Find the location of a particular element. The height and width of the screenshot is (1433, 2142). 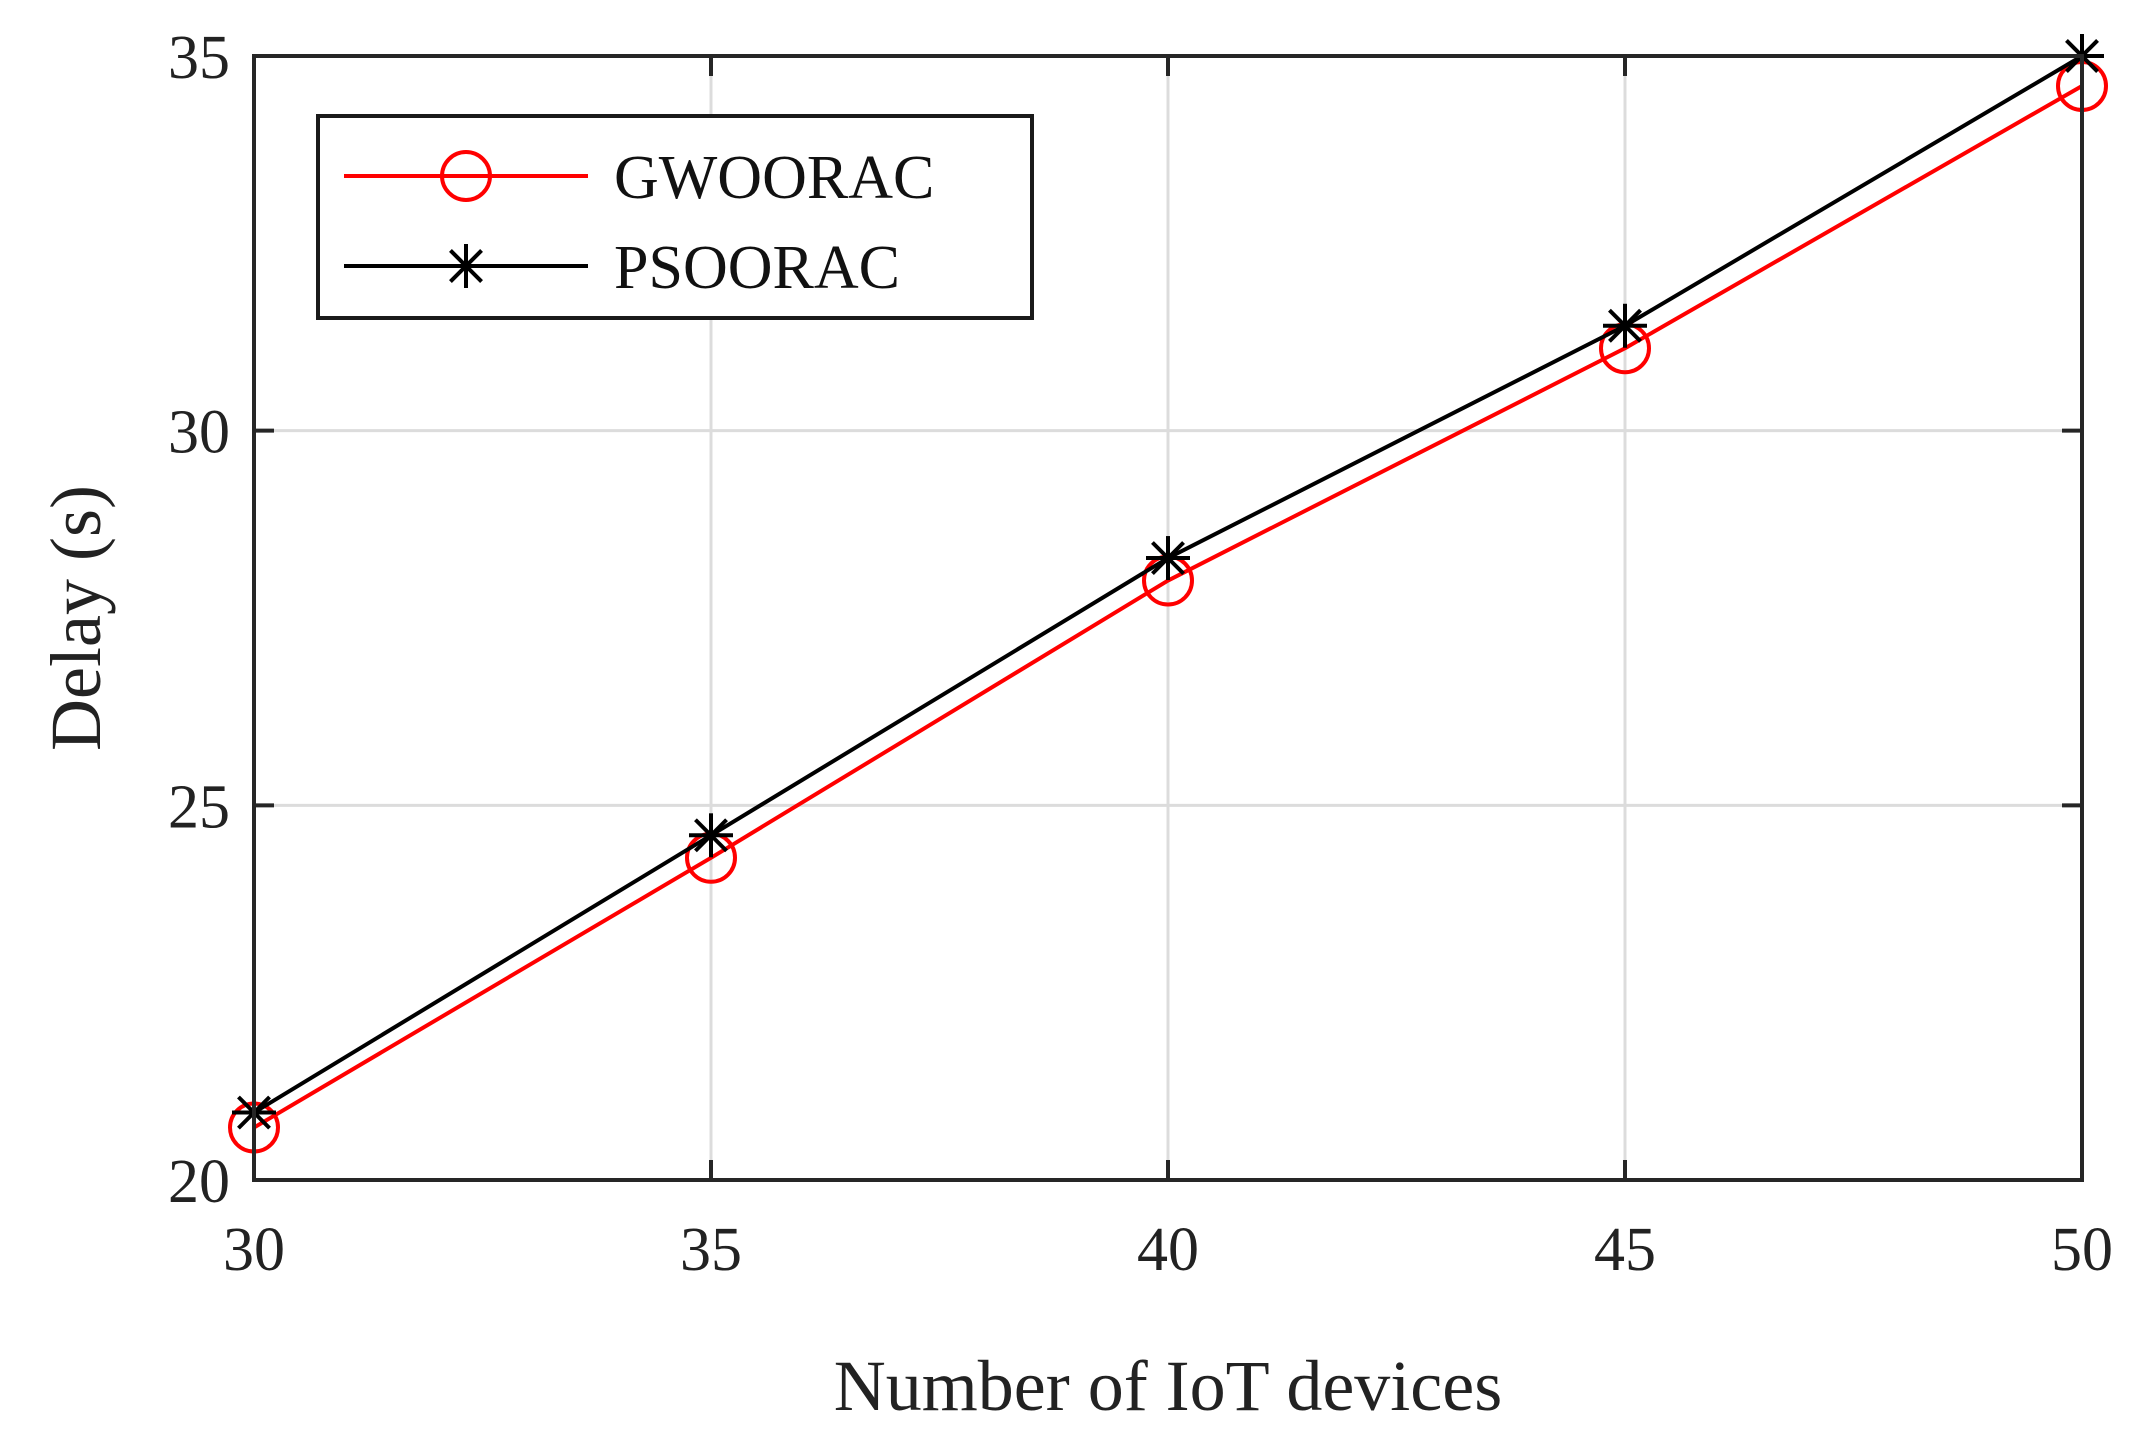

y-tick-label: 20 is located at coordinates (199, 1182).